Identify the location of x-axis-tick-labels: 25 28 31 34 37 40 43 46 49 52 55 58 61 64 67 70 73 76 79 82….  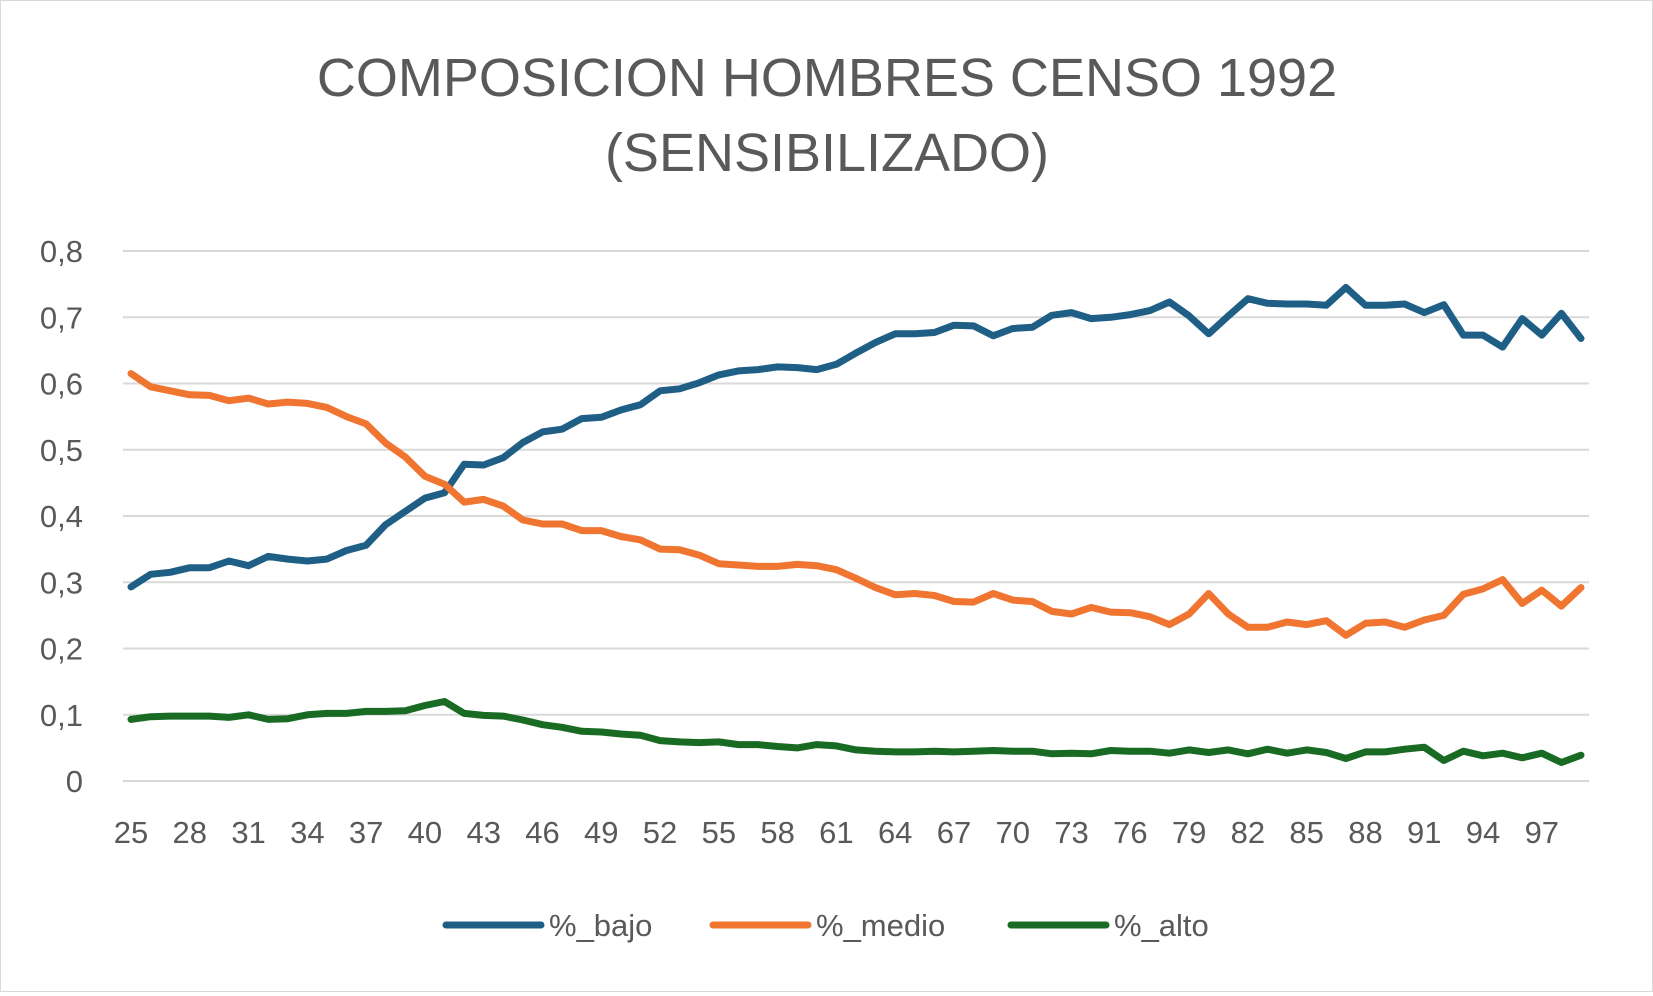
(836, 832).